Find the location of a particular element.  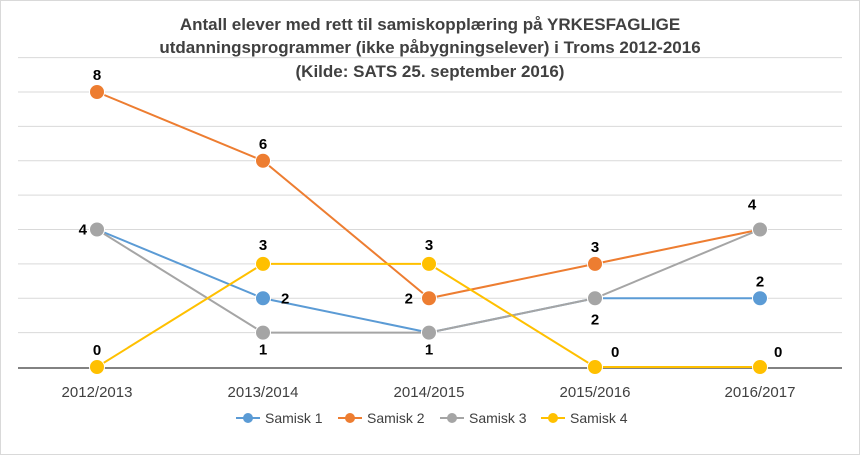

legend-label: Samisk 2 is located at coordinates (396, 418).